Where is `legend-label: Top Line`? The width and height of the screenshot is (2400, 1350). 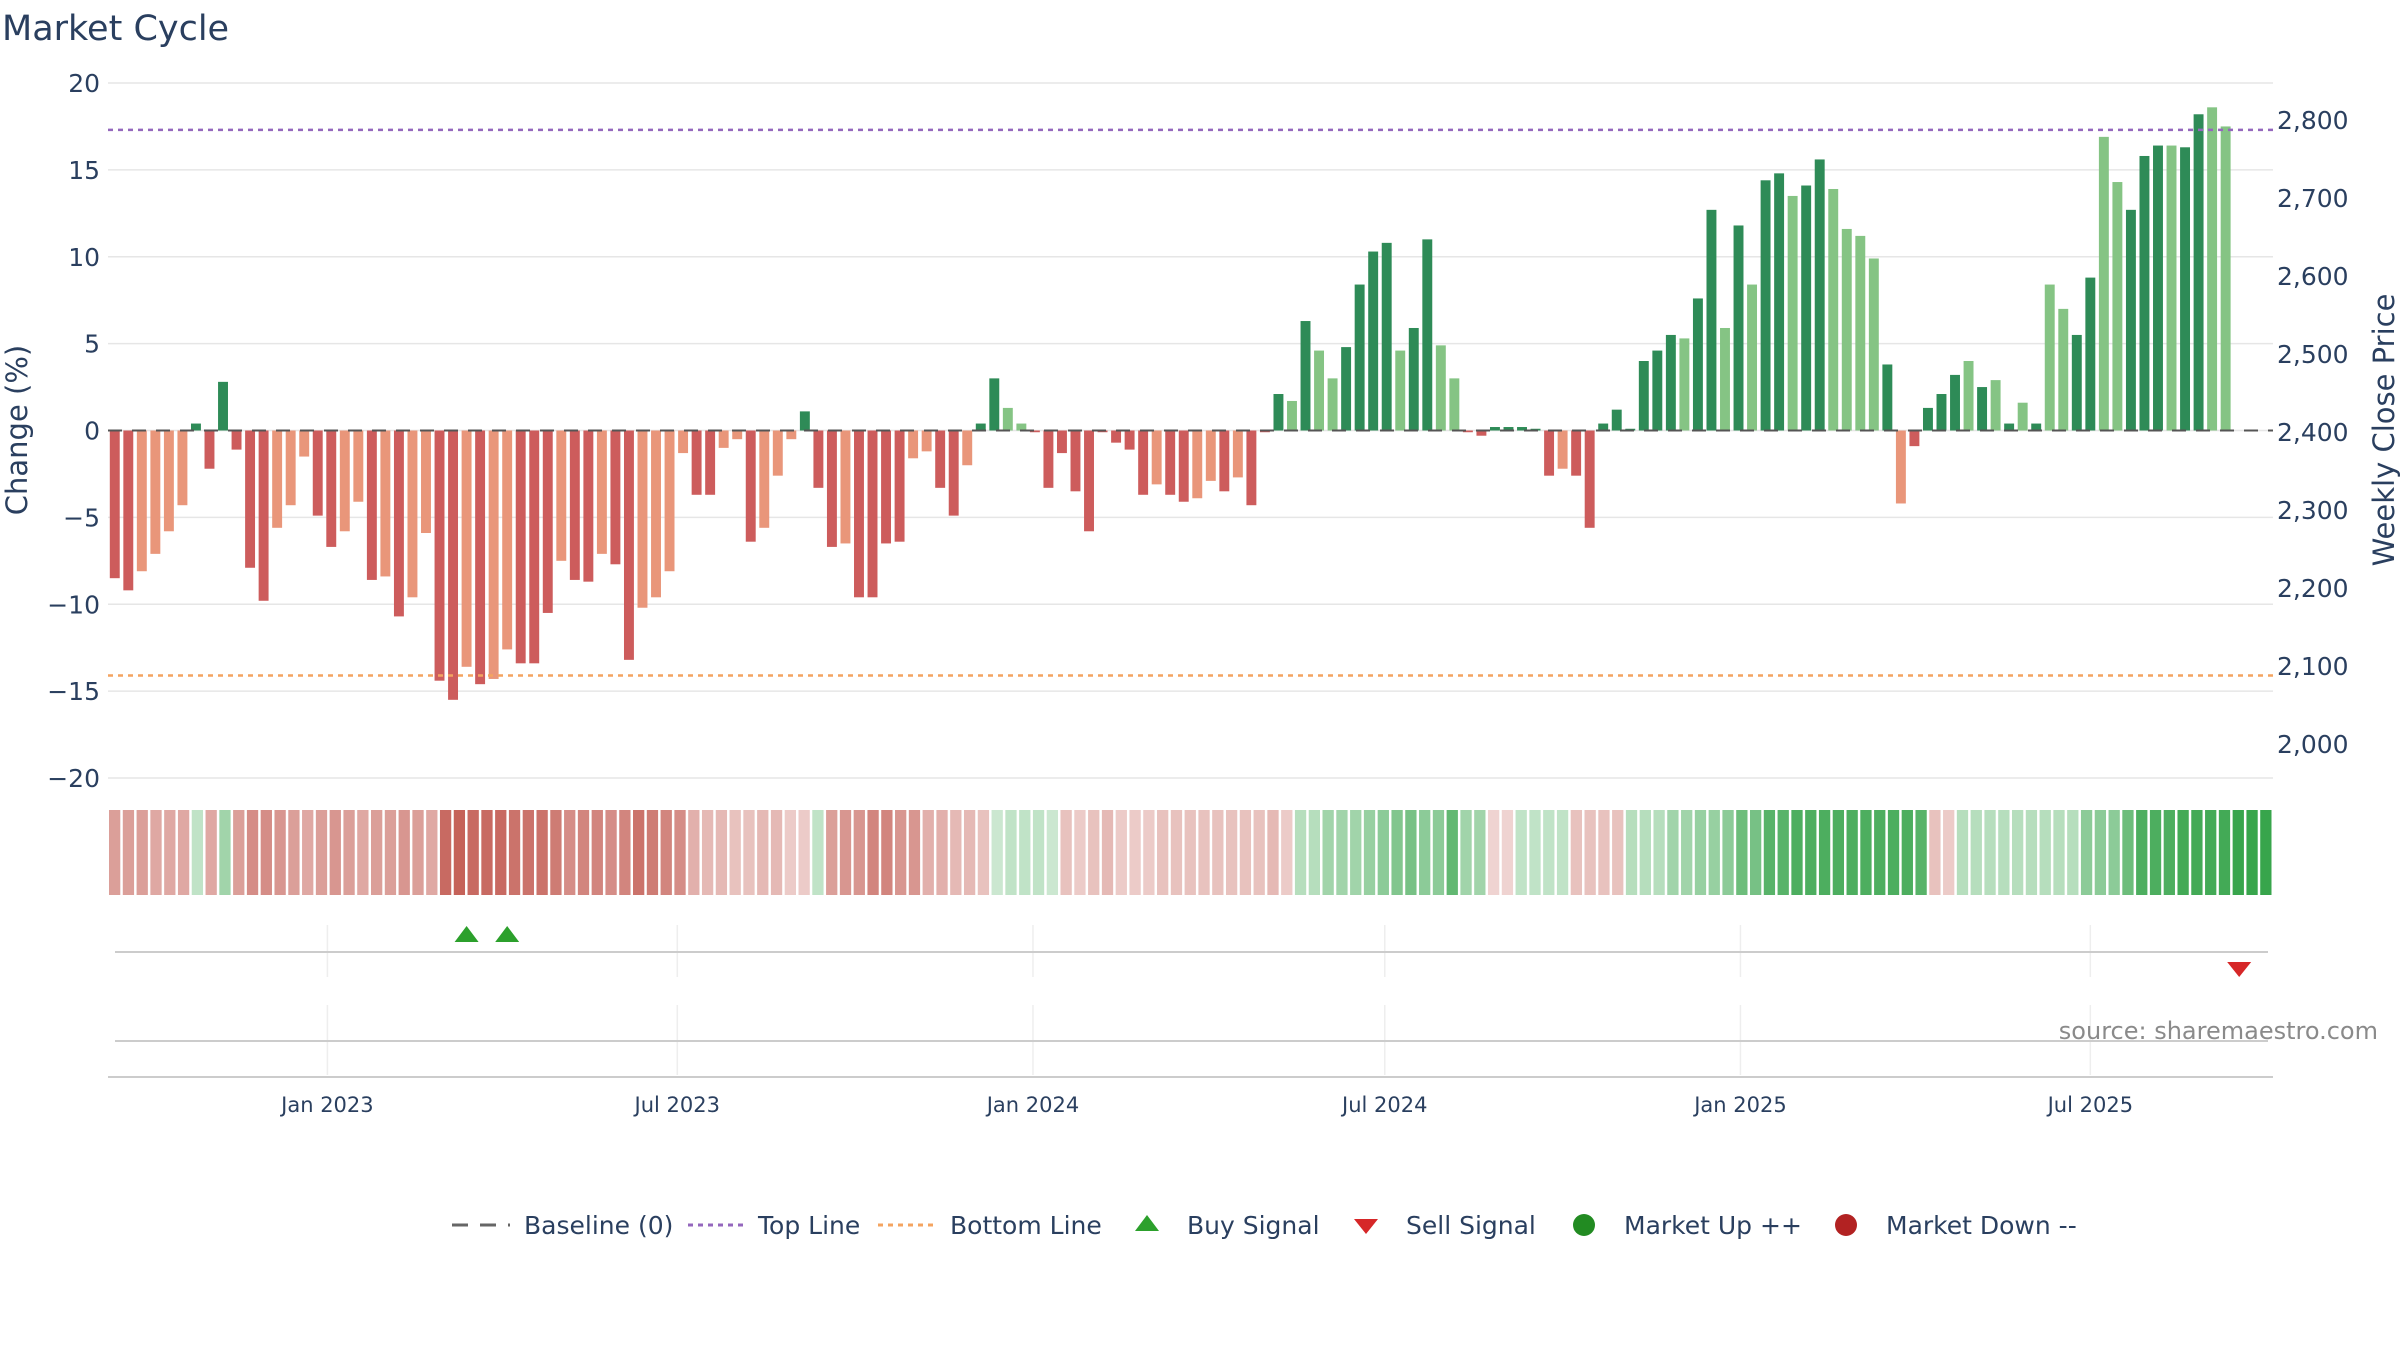
legend-label: Top Line is located at coordinates (808, 1225).